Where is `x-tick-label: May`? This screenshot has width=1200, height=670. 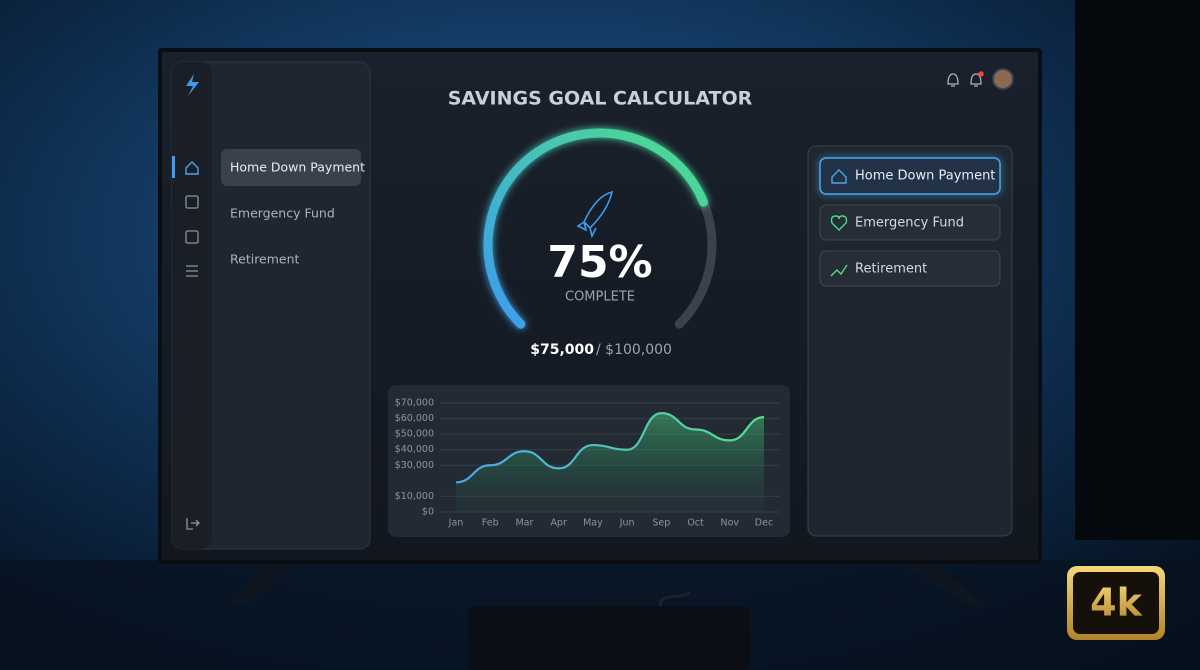 x-tick-label: May is located at coordinates (593, 523).